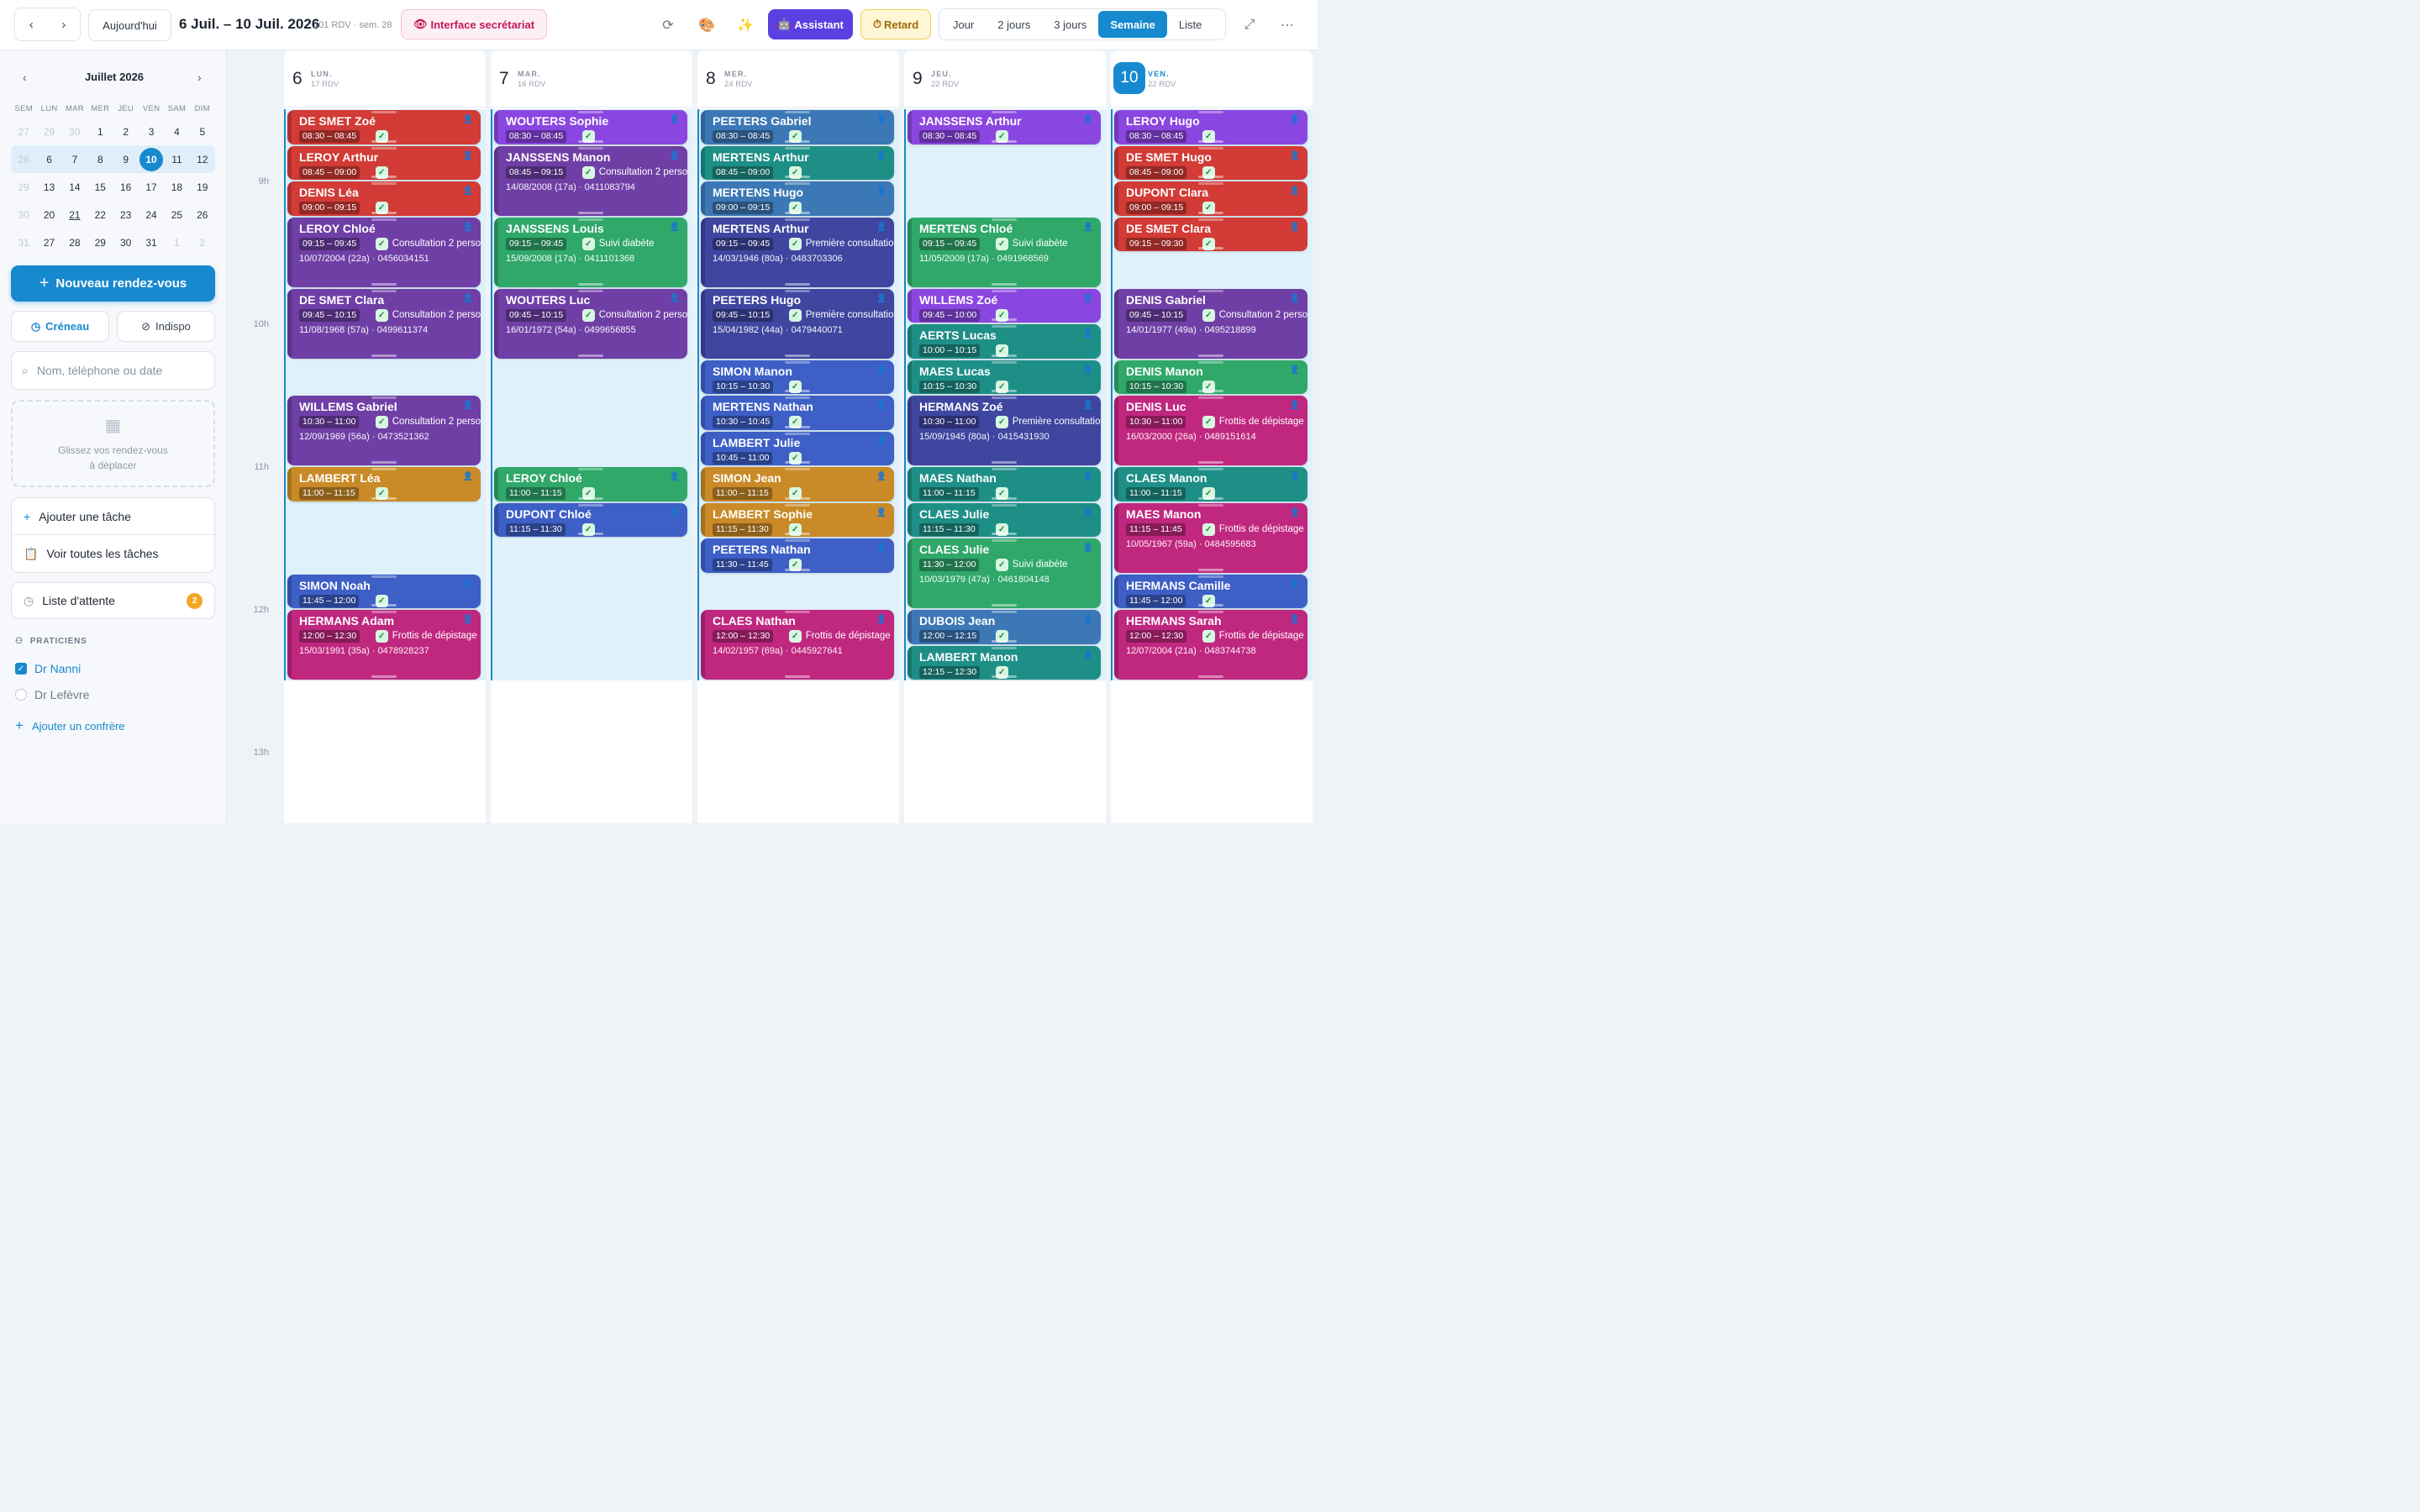 This screenshot has width=2420, height=1512. What do you see at coordinates (151, 214) in the screenshot?
I see `mini-day: 24` at bounding box center [151, 214].